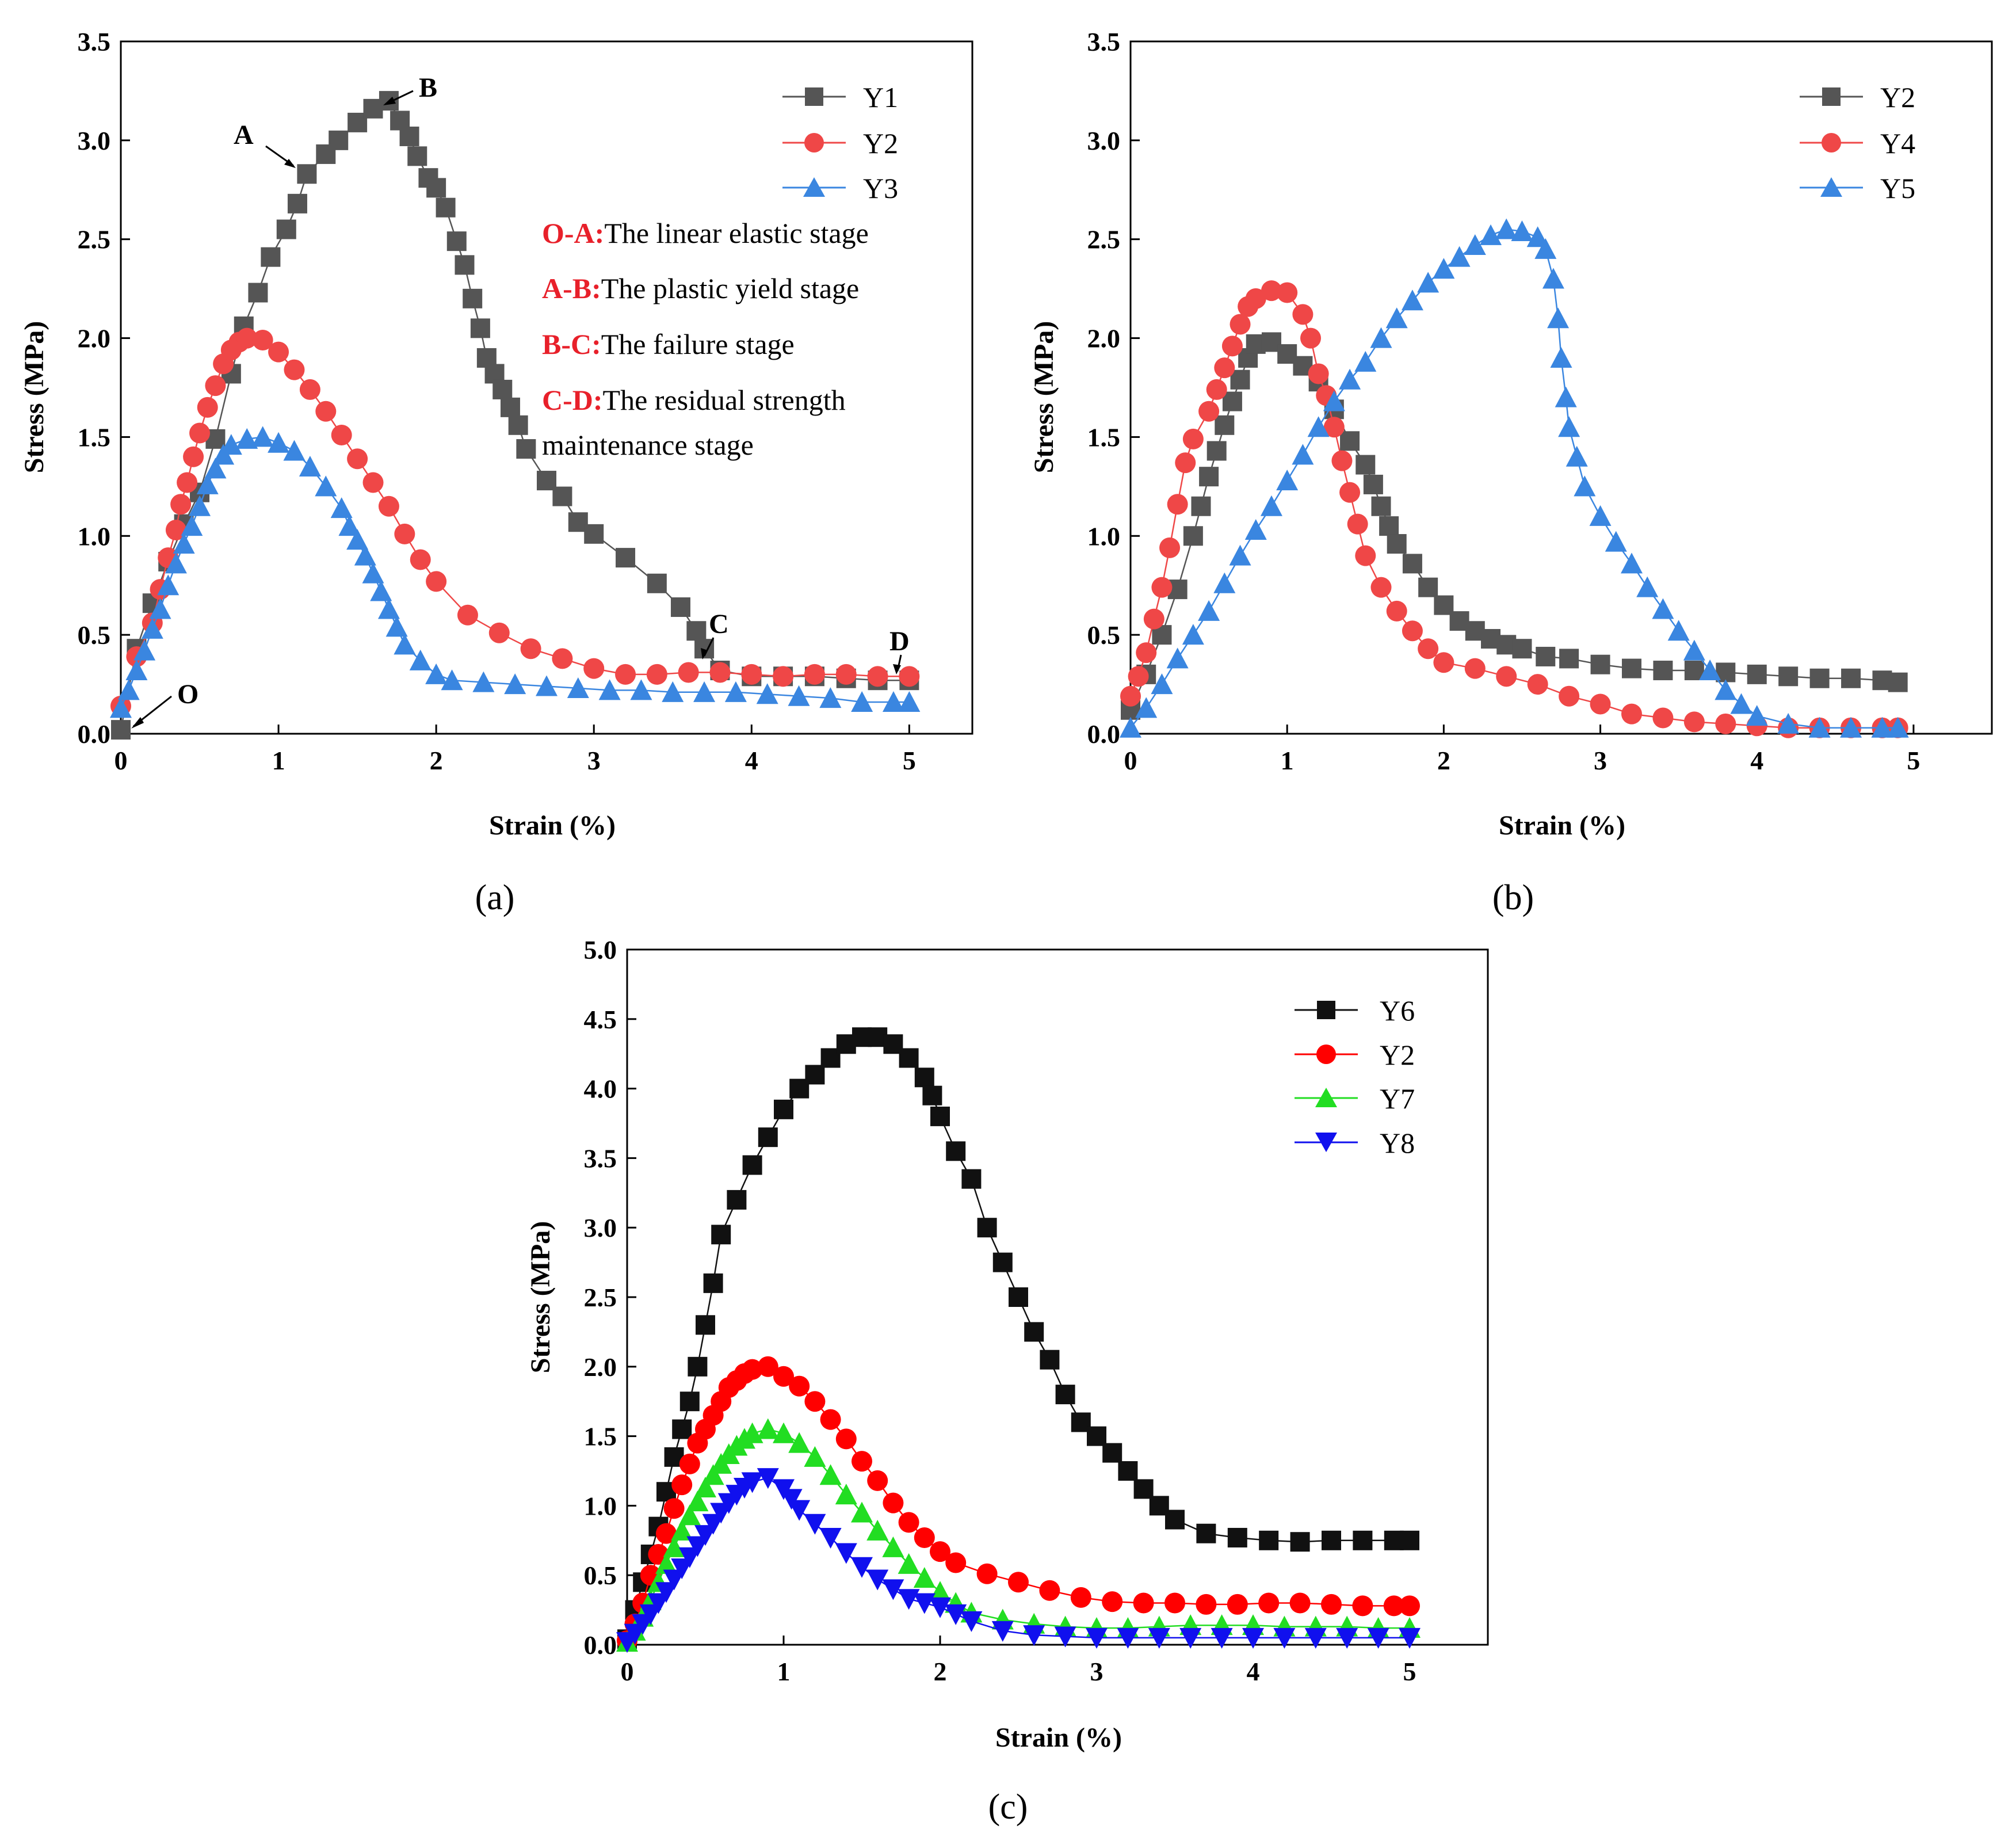  What do you see at coordinates (1287, 760) in the screenshot?
I see `x-tick-label-b-1: 1` at bounding box center [1287, 760].